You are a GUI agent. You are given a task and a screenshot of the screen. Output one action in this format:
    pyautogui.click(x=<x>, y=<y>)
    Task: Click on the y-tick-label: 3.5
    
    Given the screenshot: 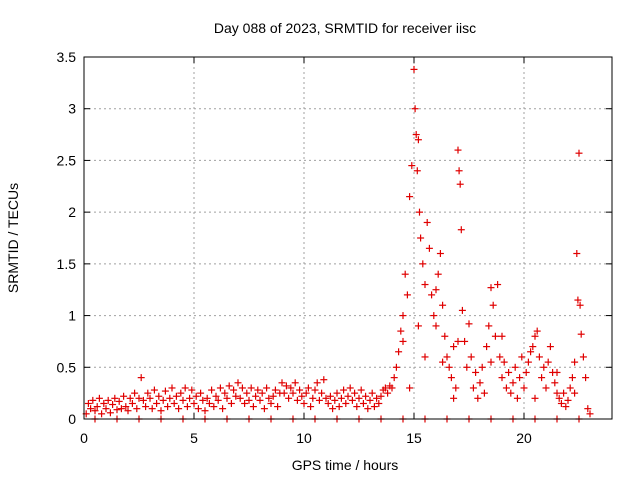 What is the action you would take?
    pyautogui.click(x=67, y=57)
    